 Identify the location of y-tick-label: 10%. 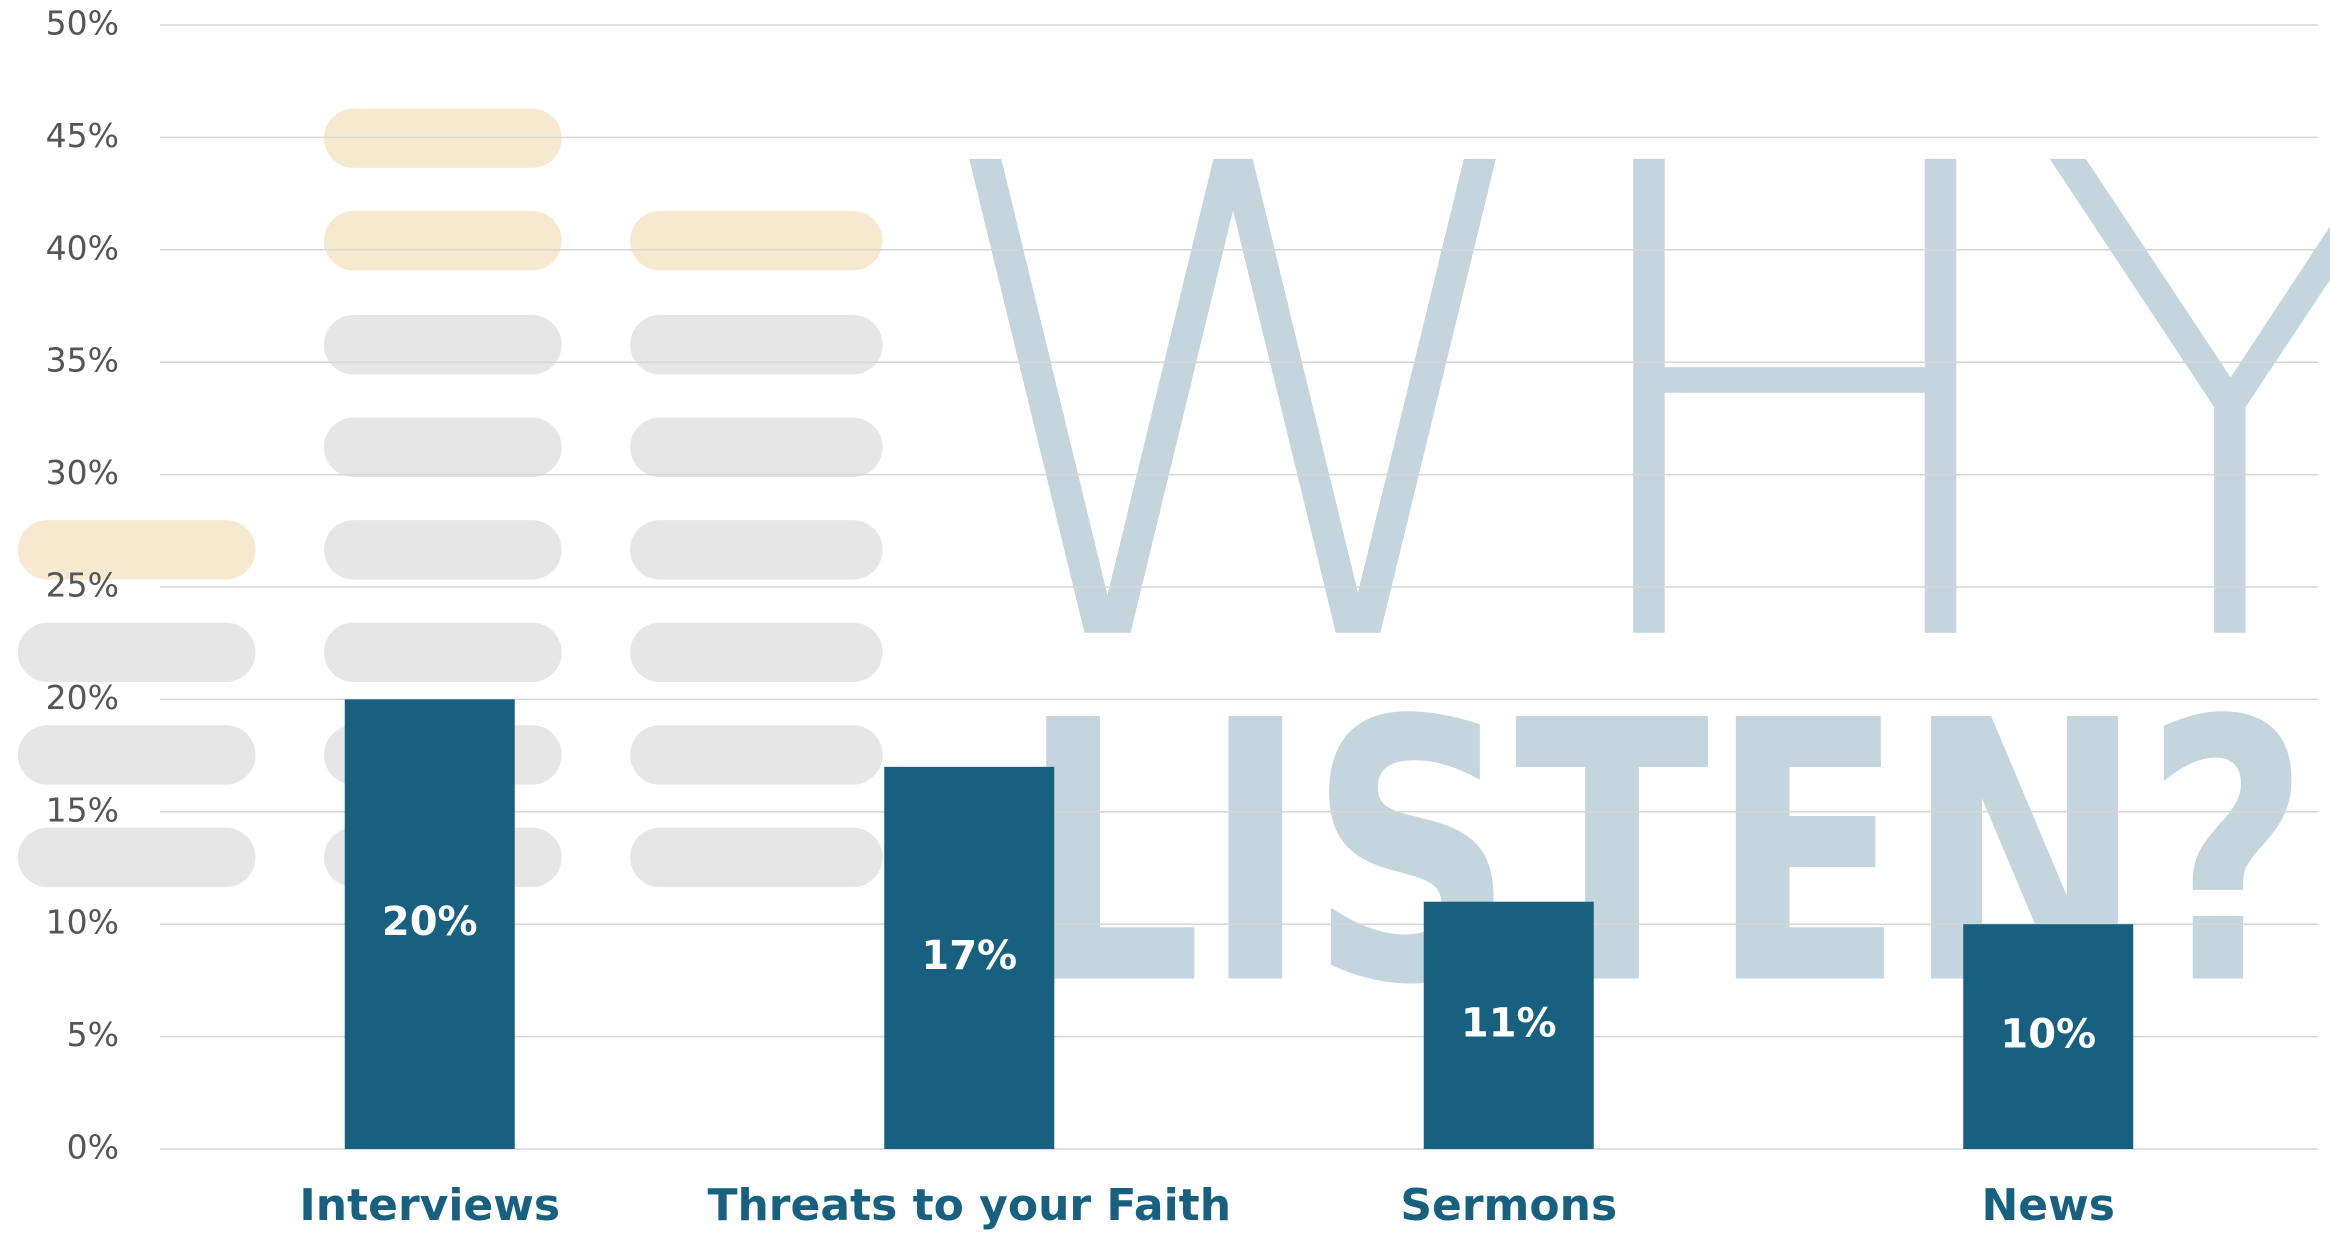
(82, 922).